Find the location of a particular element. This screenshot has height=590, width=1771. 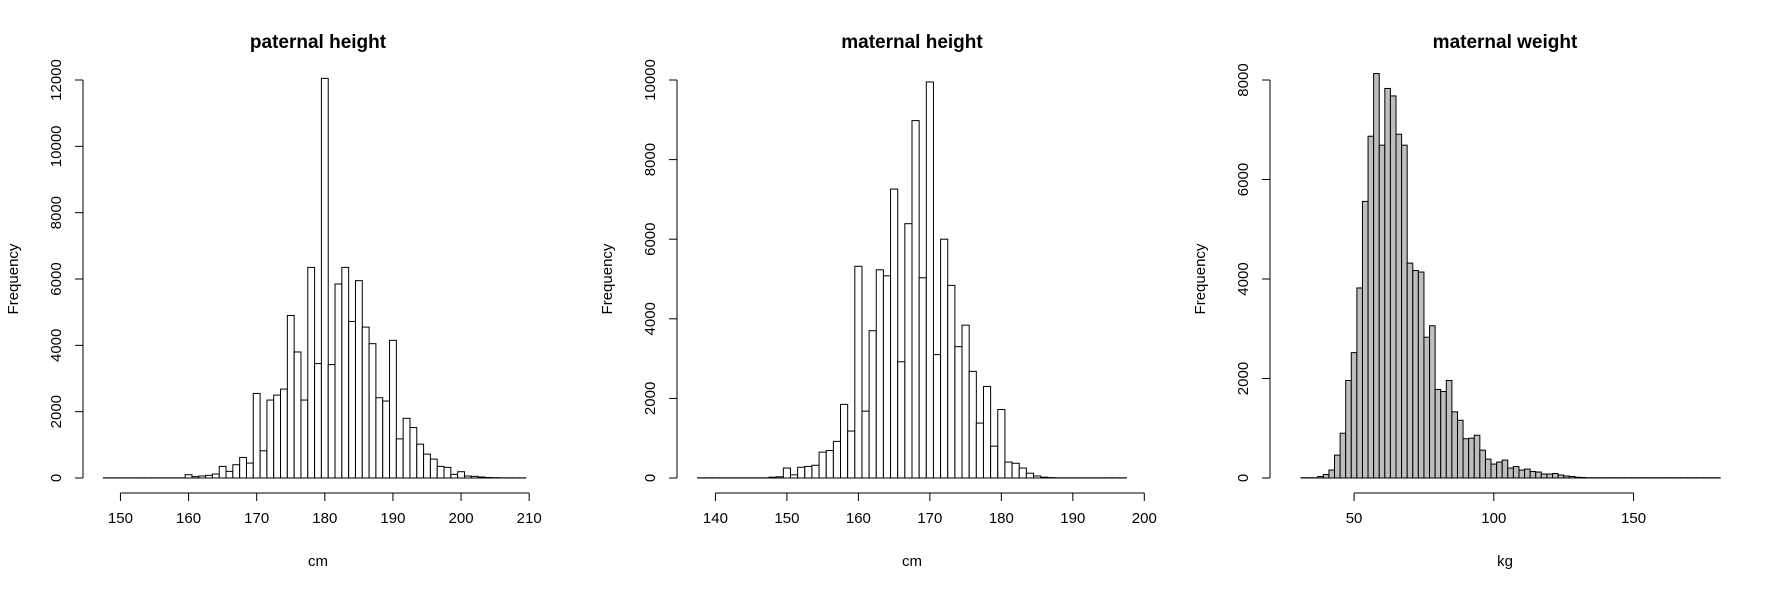

y-tick-label: 6000 is located at coordinates (56, 278).